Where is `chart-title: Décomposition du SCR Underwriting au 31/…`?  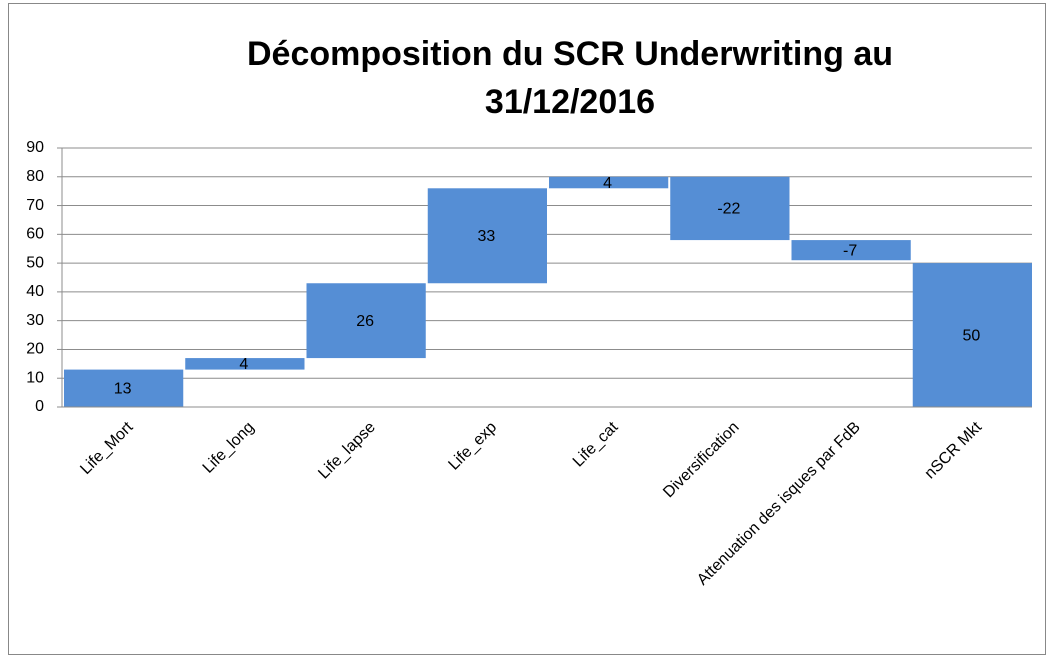
chart-title: Décomposition du SCR Underwriting au 31/… is located at coordinates (570, 78).